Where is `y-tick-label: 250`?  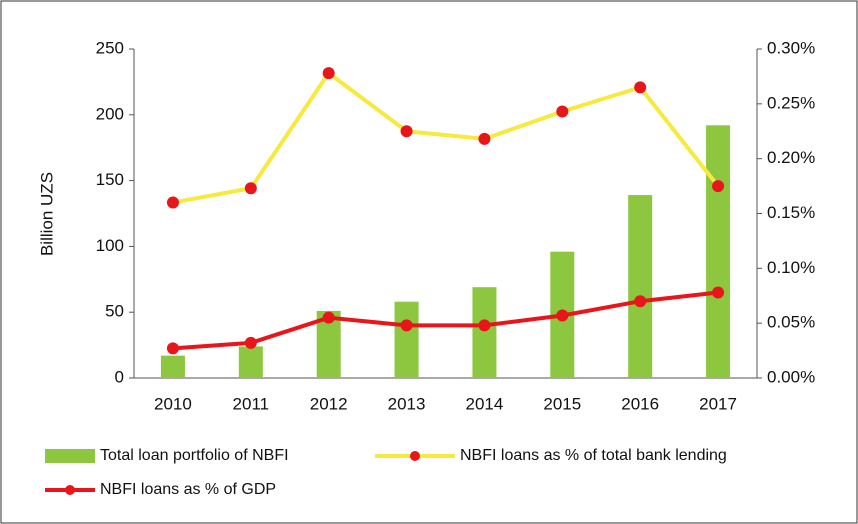
y-tick-label: 250 is located at coordinates (110, 47).